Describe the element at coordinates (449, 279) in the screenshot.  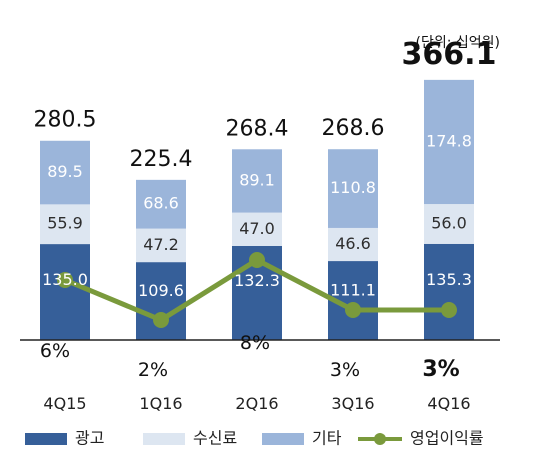
I see `value-label-광고-4Q16: 135.3` at that location.